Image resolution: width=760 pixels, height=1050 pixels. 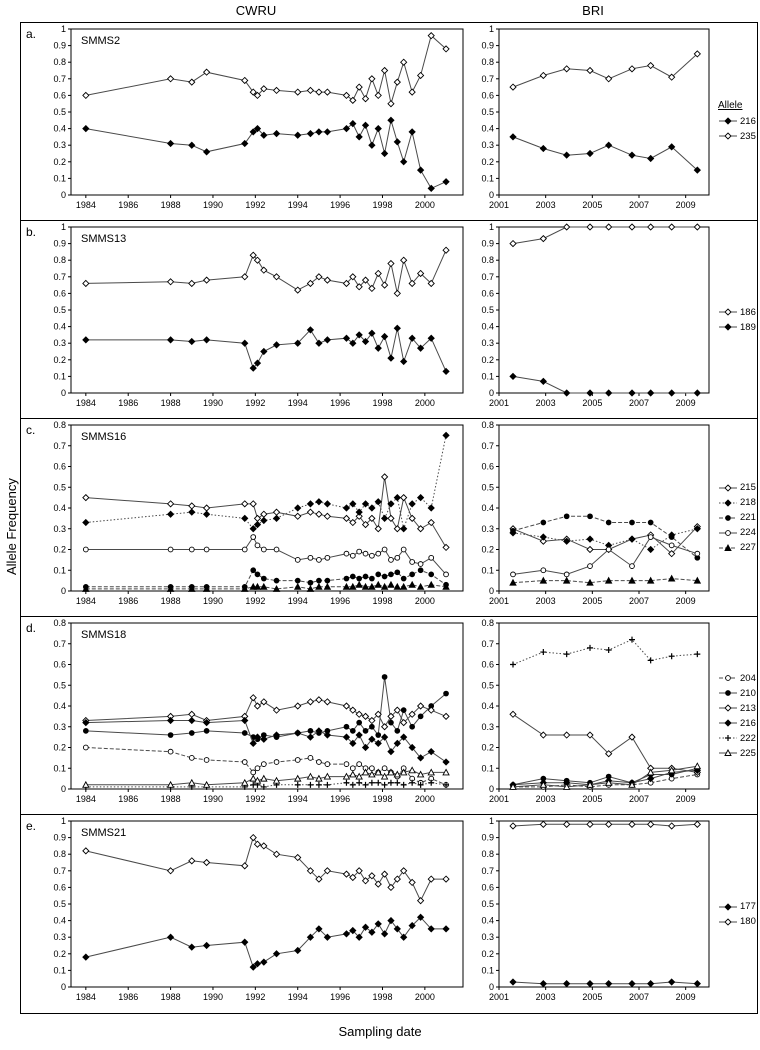 I want to click on legend-entry-180: 180, so click(x=737, y=921).